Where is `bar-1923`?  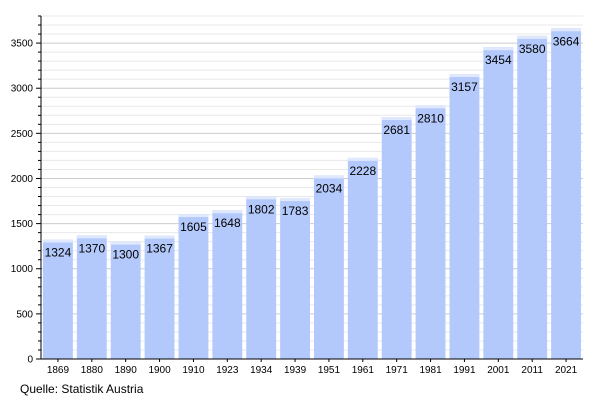 bar-1923 is located at coordinates (227, 284).